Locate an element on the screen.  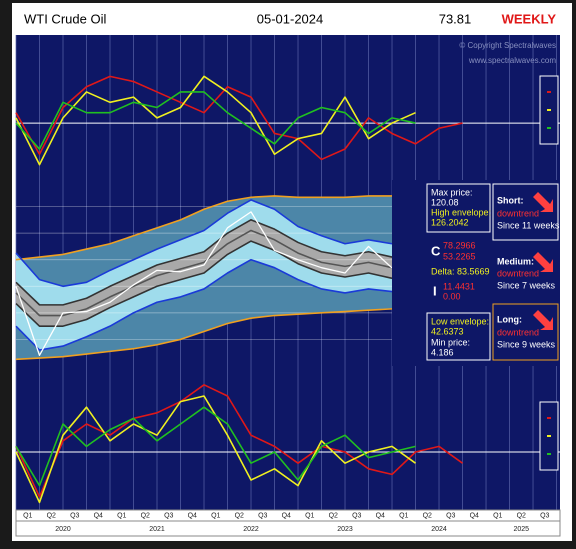
min-box is located at coordinates (458, 336).